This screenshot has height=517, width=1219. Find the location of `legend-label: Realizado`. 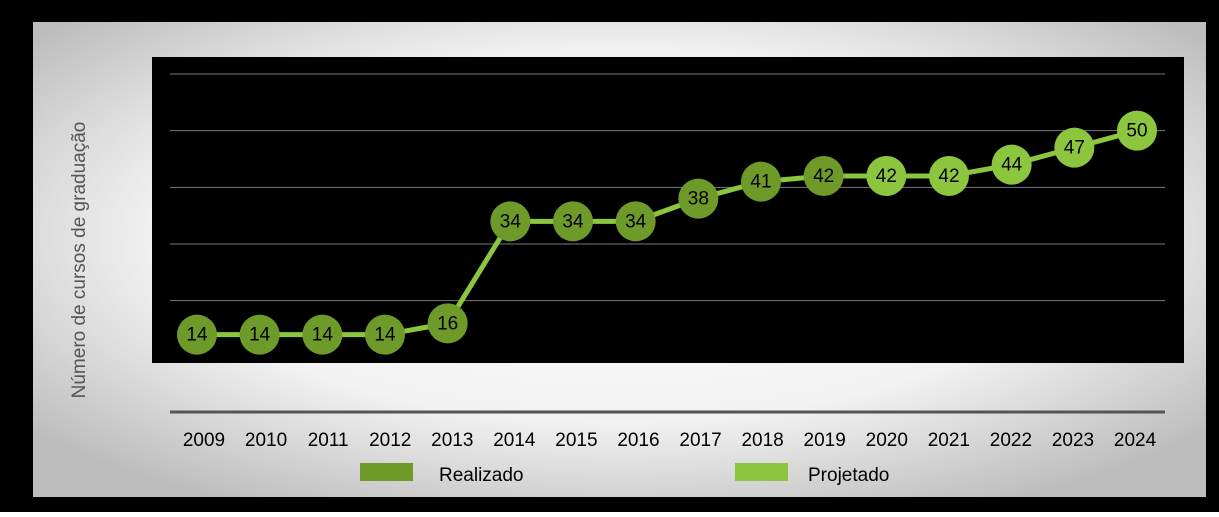

legend-label: Realizado is located at coordinates (481, 475).